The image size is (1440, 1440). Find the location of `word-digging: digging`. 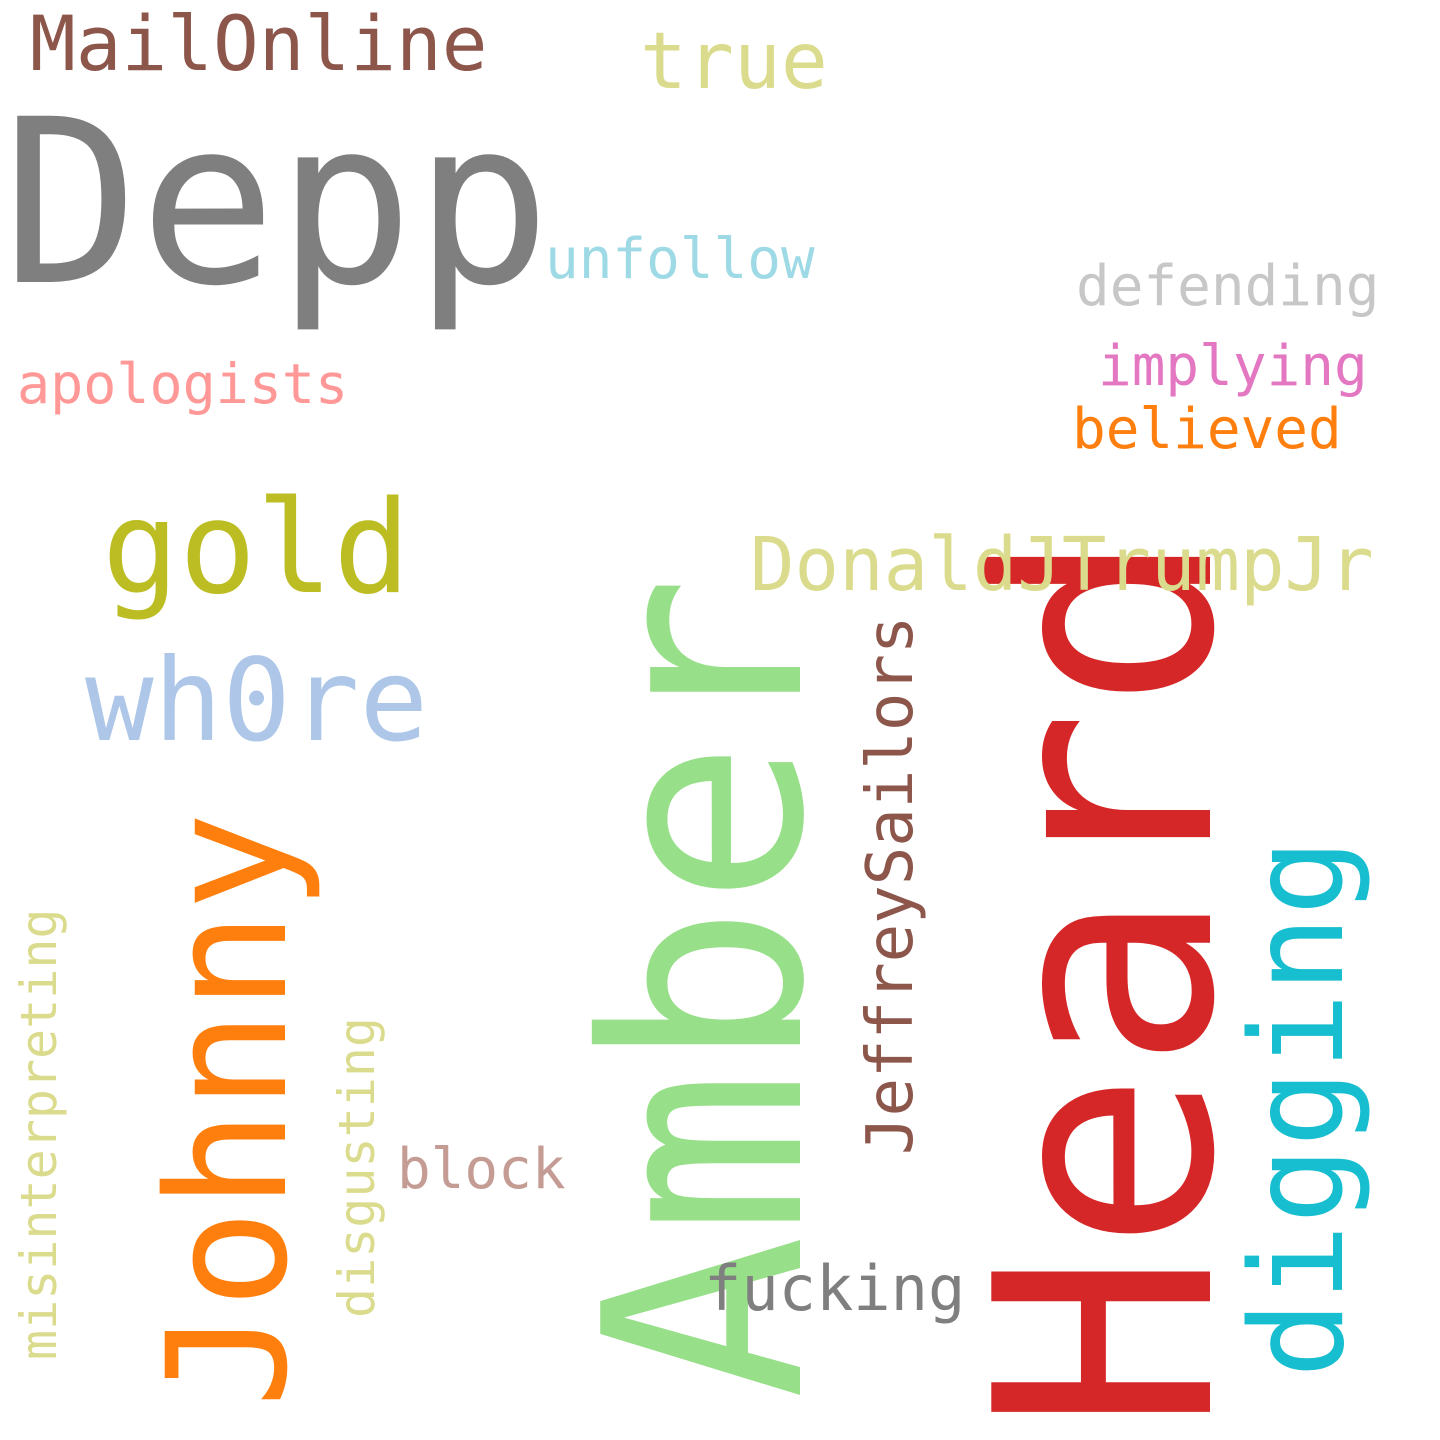

word-digging: digging is located at coordinates (1298, 1108).